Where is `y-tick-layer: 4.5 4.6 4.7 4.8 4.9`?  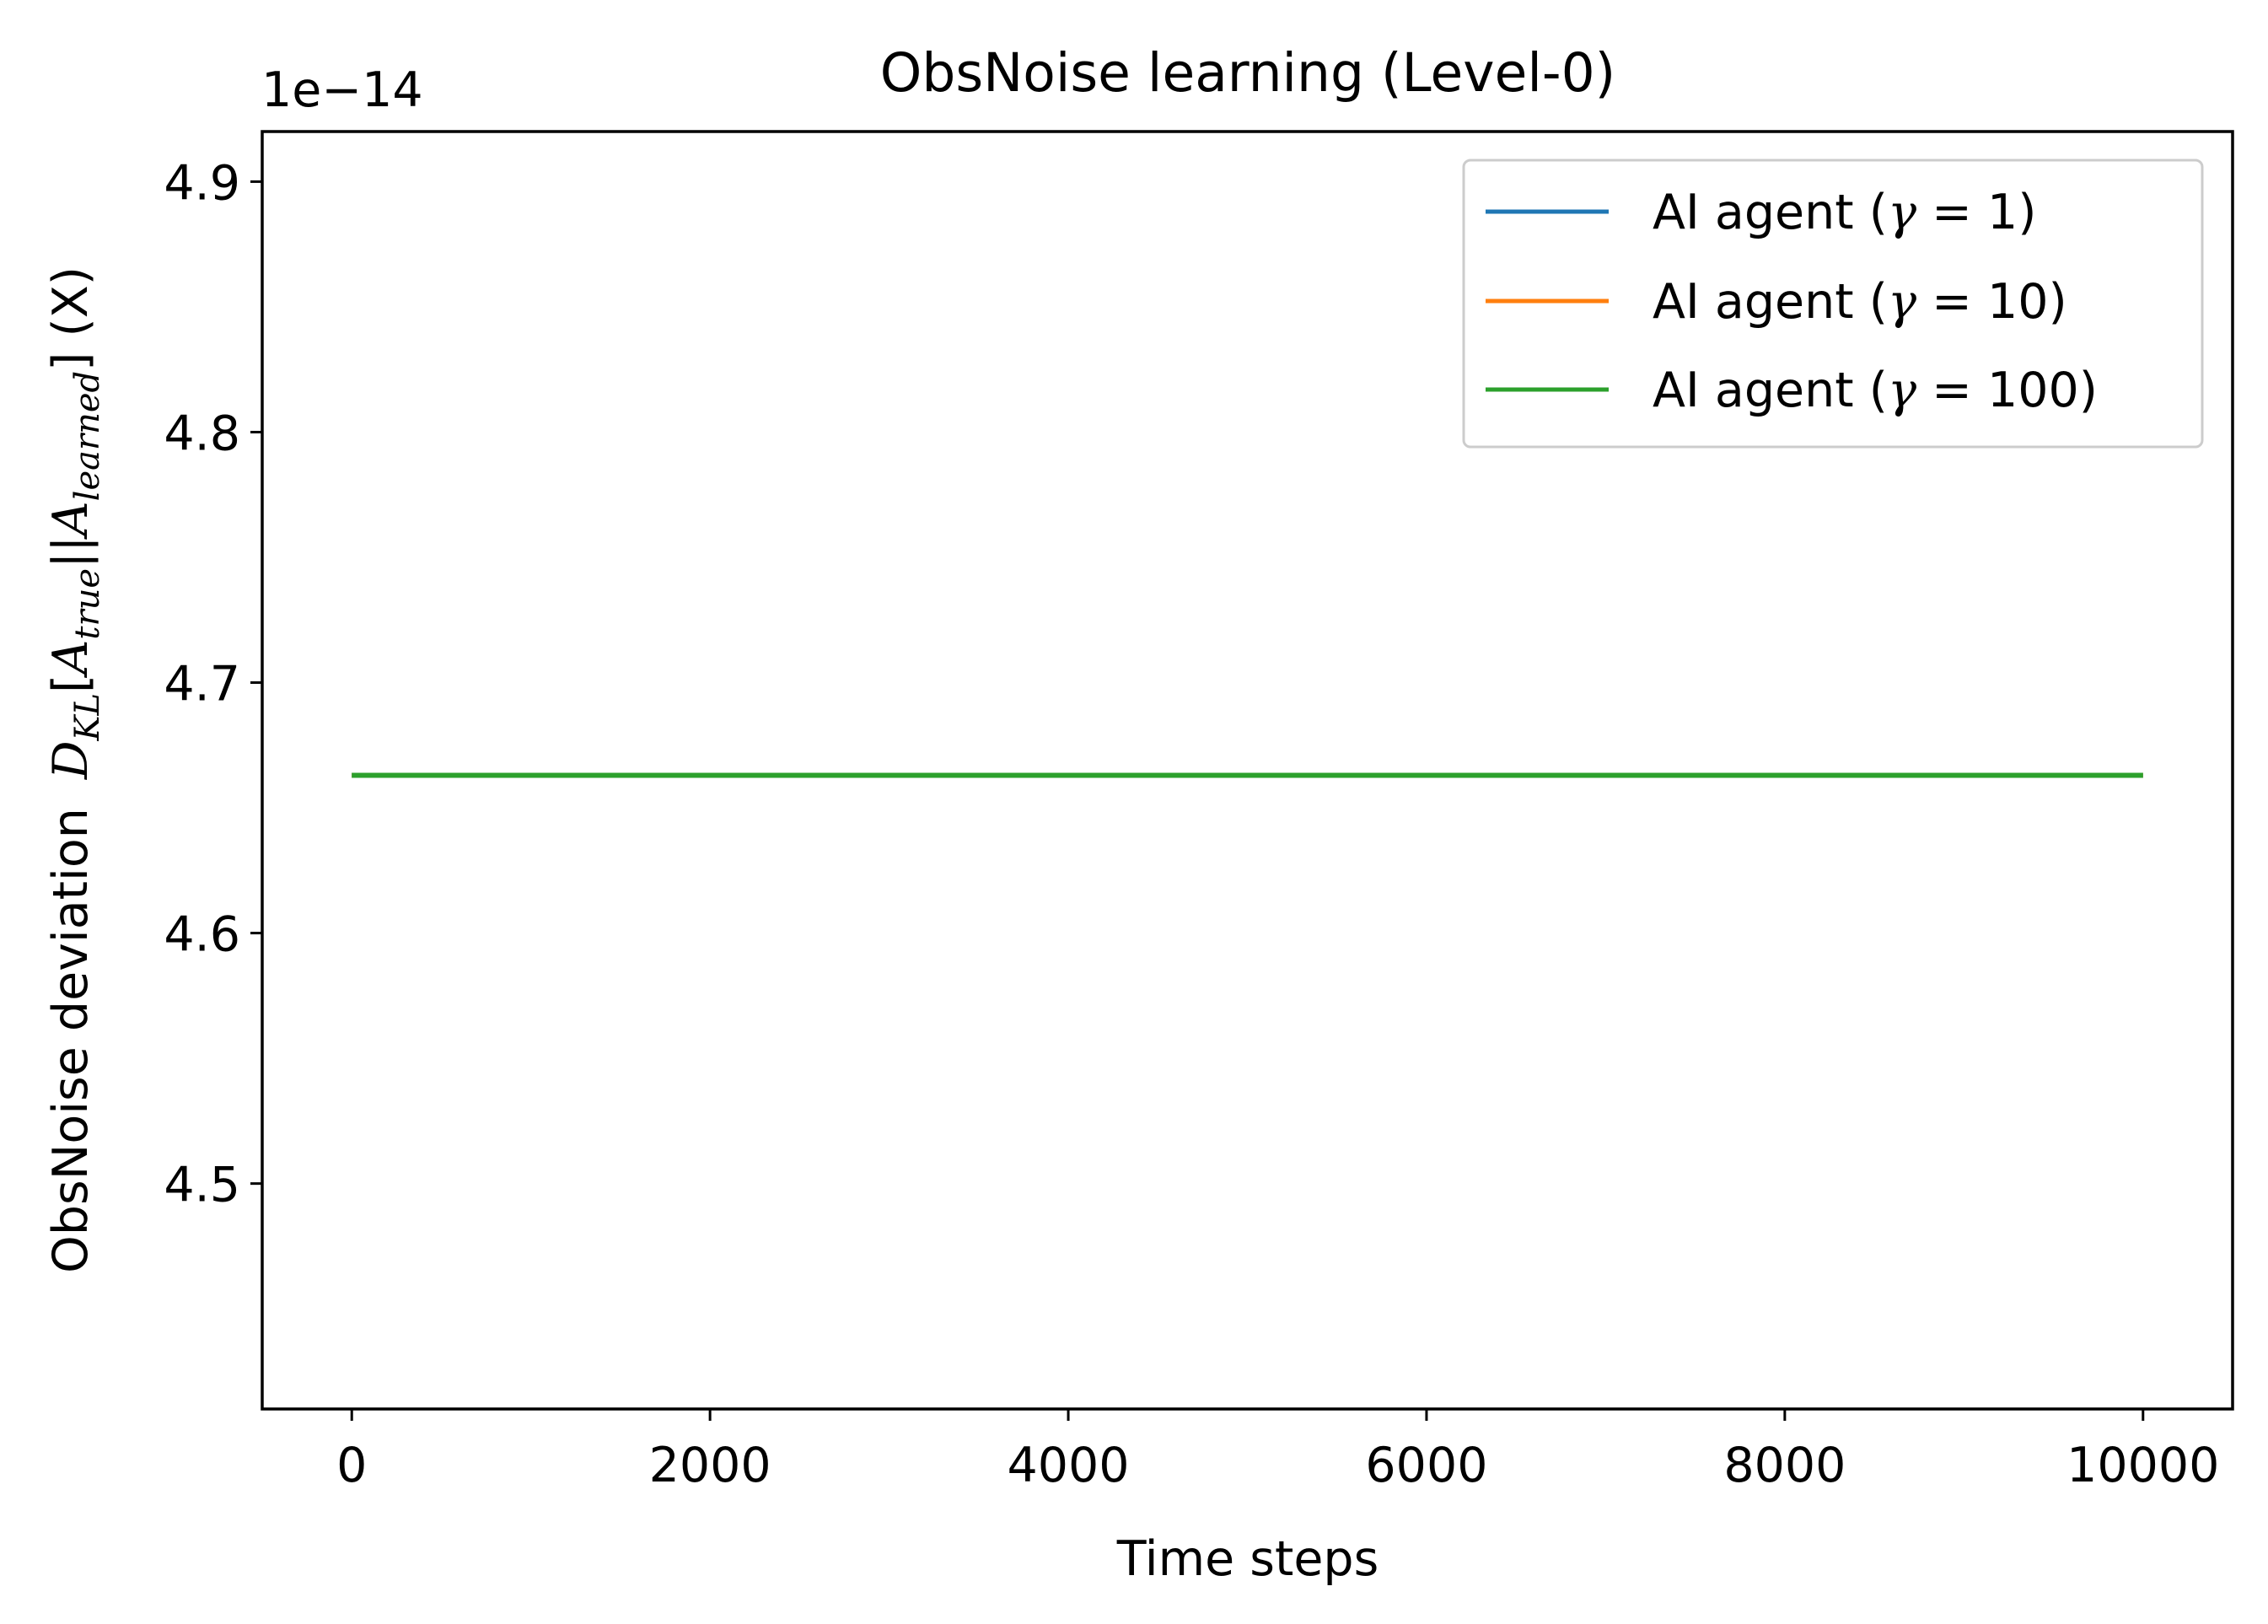 y-tick-layer: 4.5 4.6 4.7 4.8 4.9 is located at coordinates (213, 684).